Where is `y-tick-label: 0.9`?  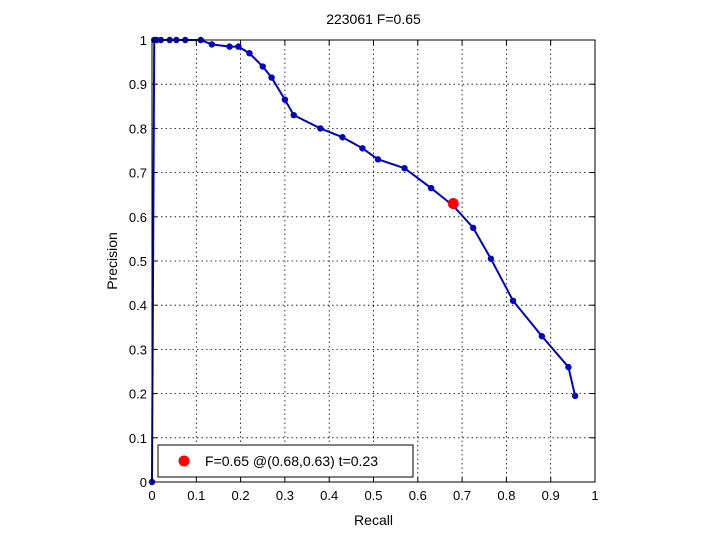 y-tick-label: 0.9 is located at coordinates (138, 84).